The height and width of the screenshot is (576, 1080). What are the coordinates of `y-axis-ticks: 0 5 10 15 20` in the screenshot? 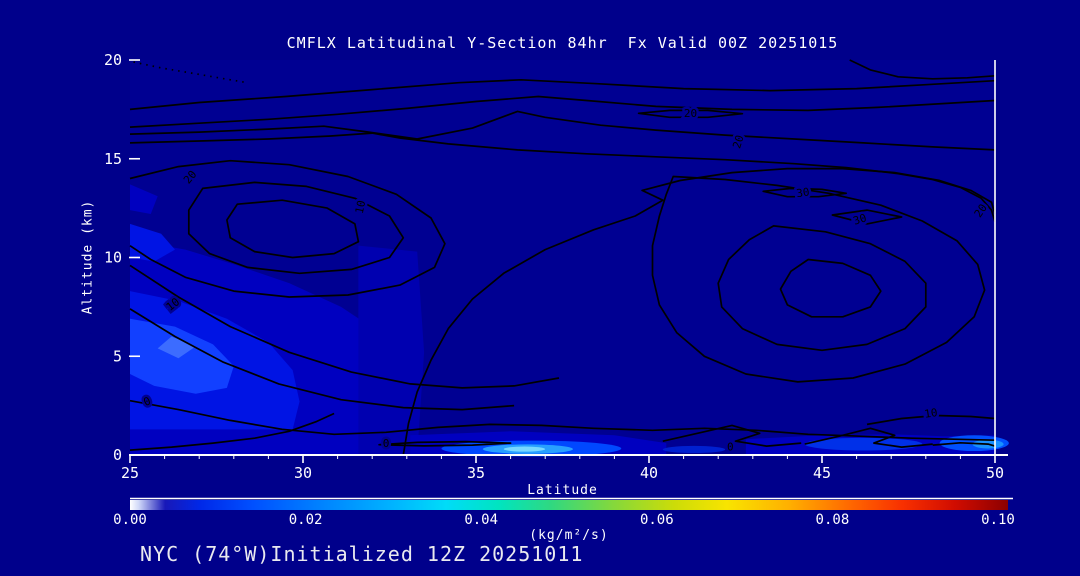 It's located at (122, 257).